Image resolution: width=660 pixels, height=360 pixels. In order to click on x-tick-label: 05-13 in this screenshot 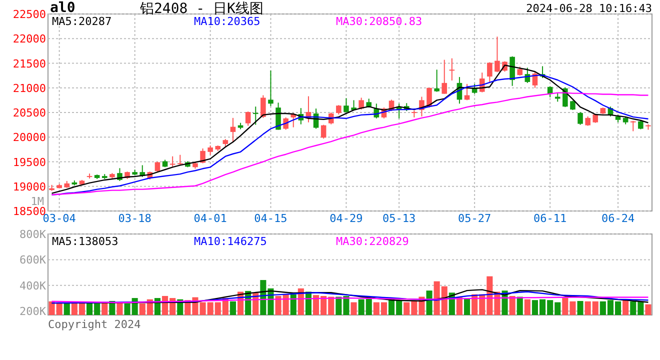, I will do `click(399, 218)`.